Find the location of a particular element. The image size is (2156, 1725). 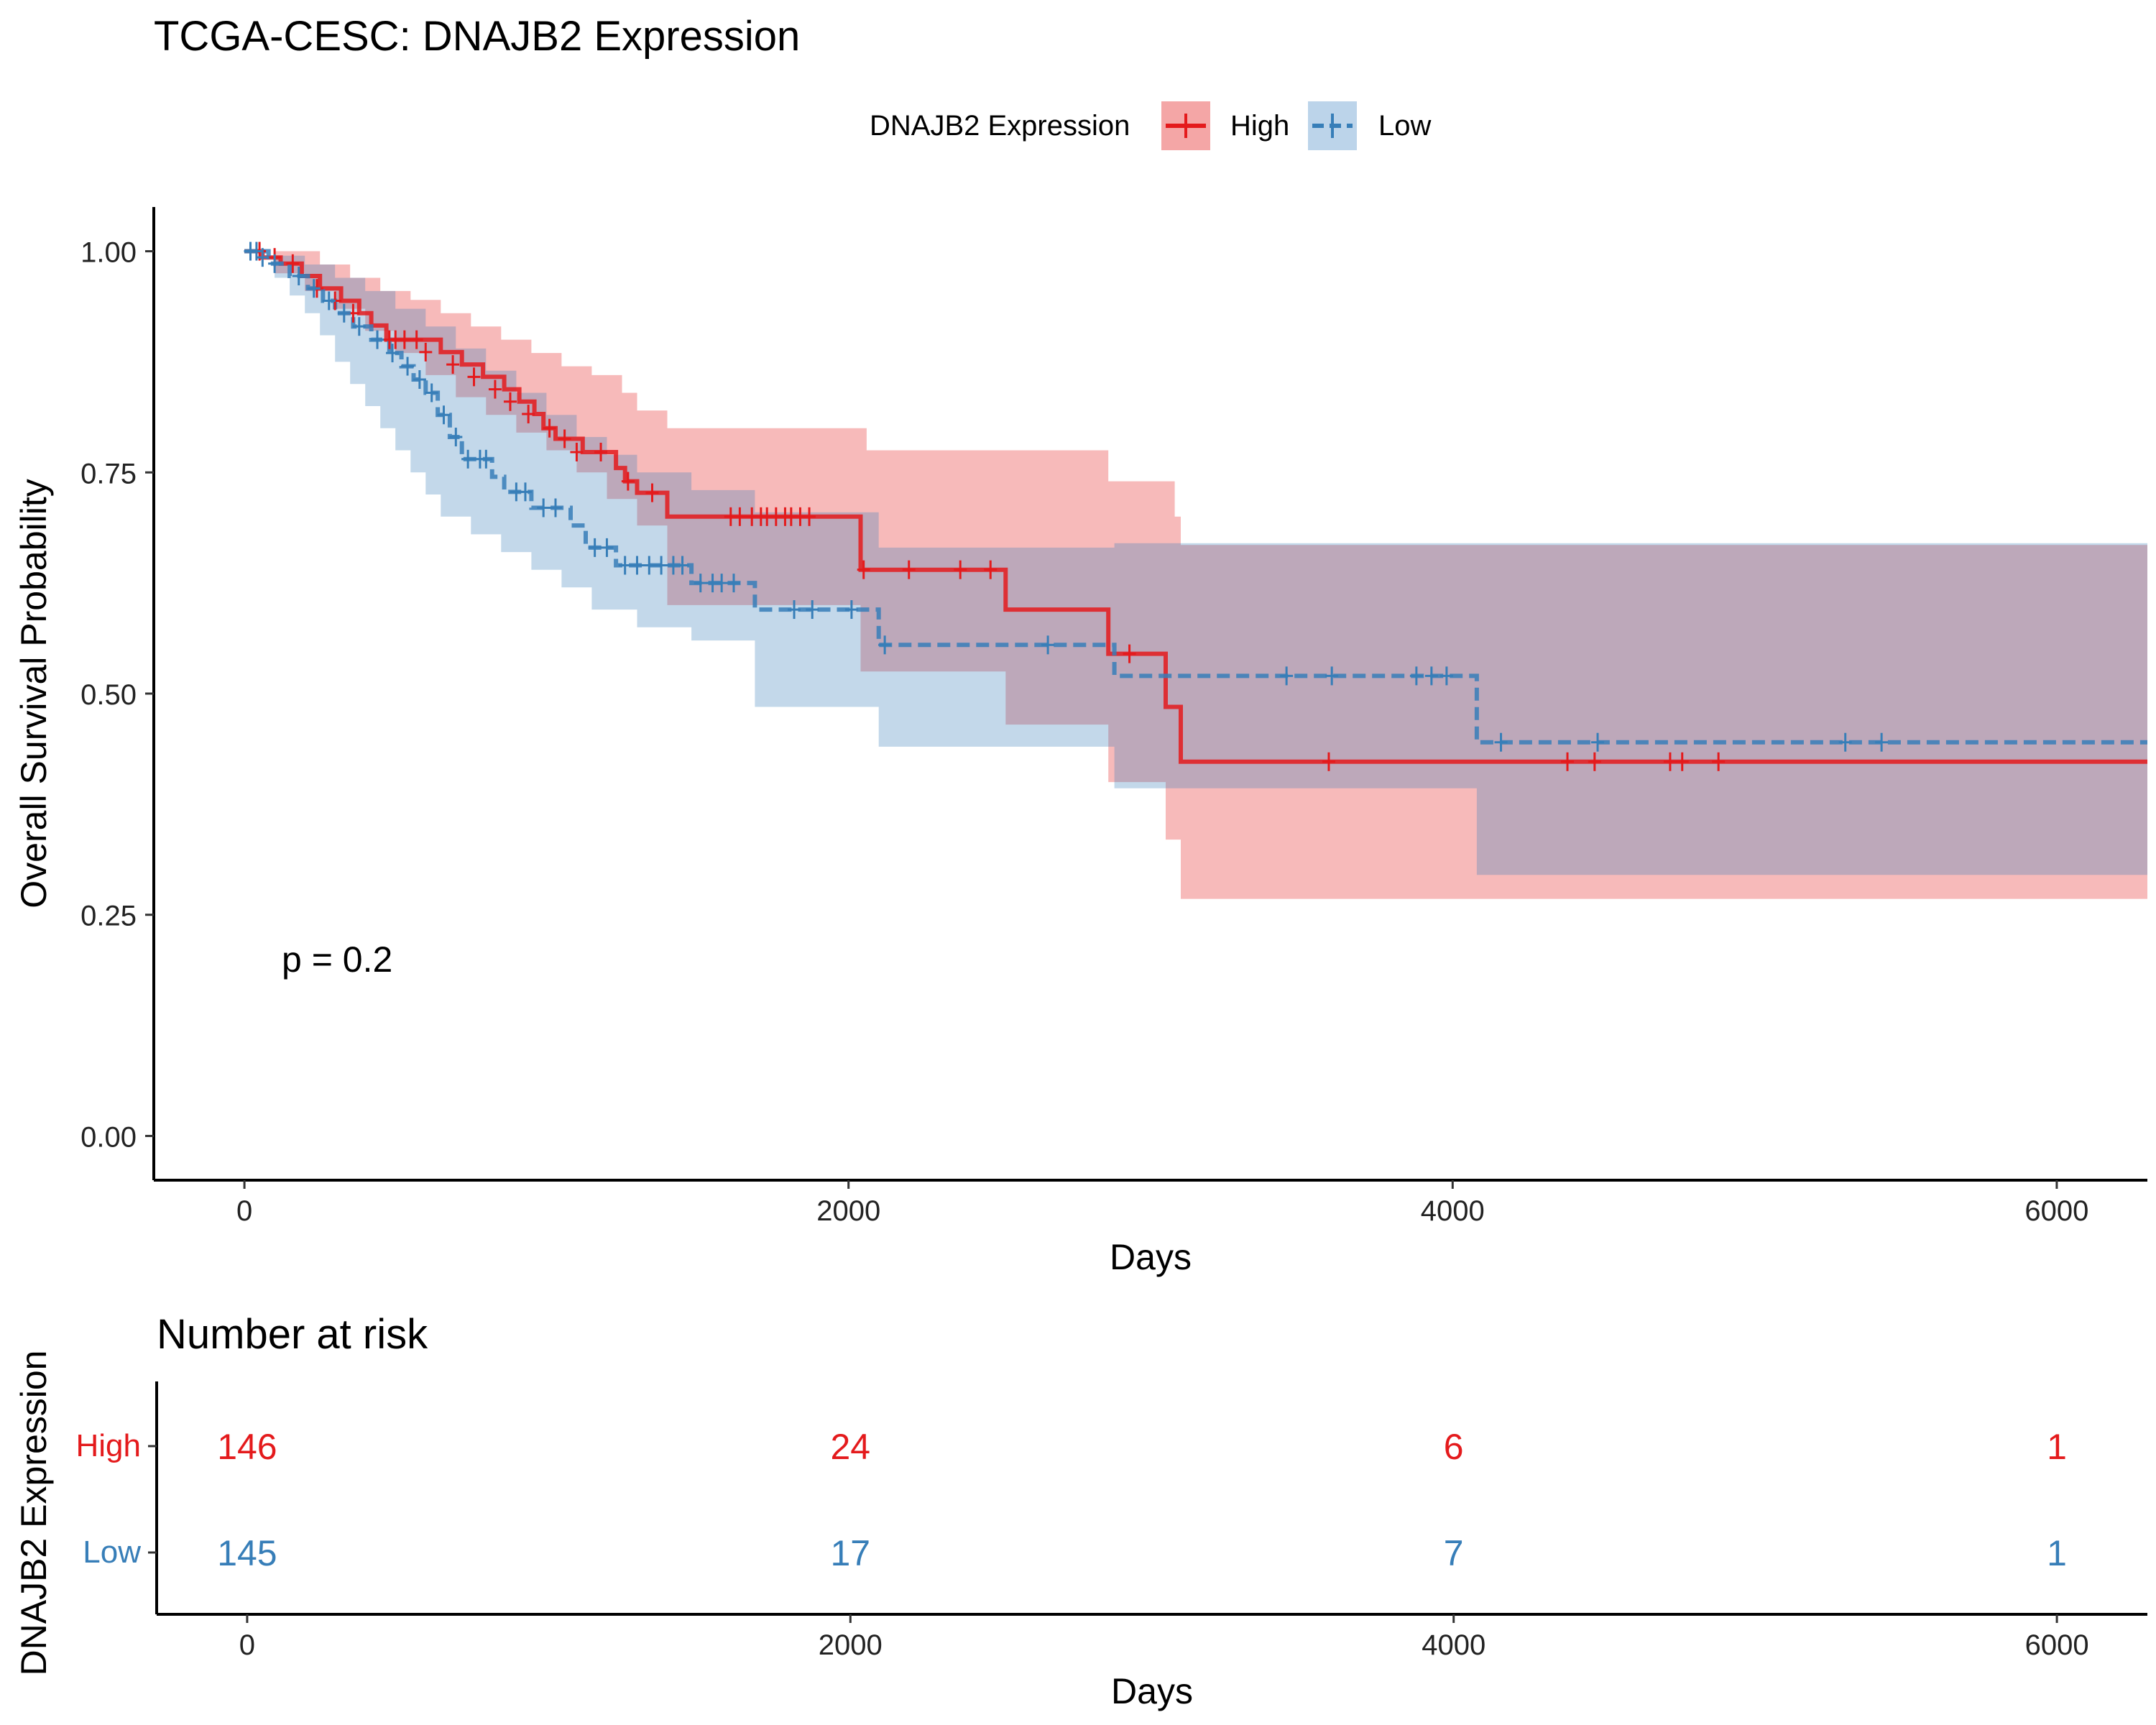

risk-row-label-high: High is located at coordinates (109, 1445).